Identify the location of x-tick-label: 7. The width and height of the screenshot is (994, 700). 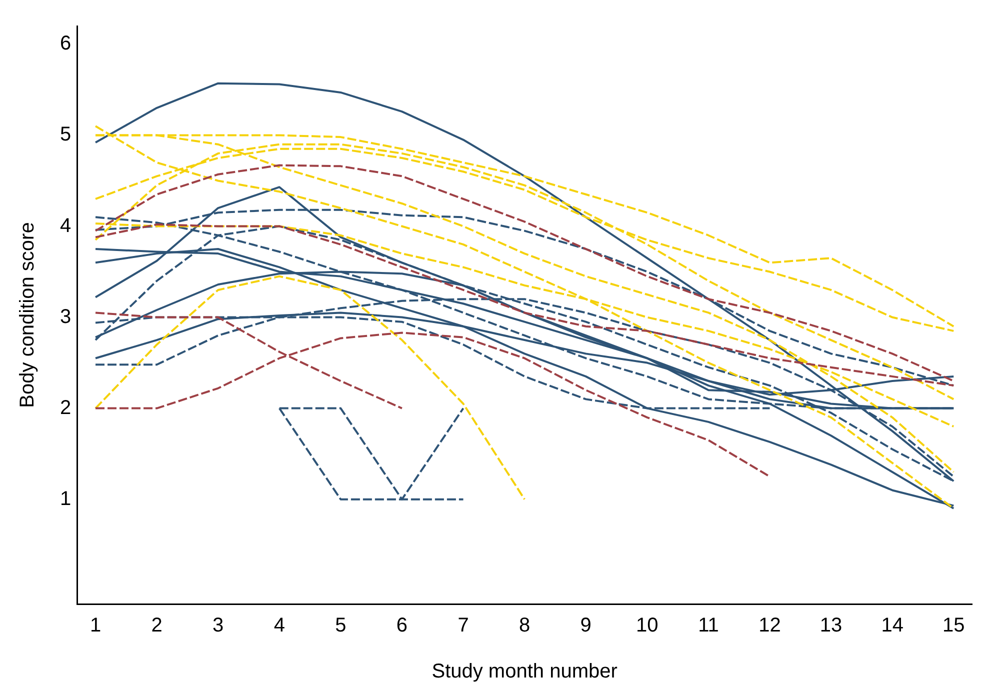
(463, 625).